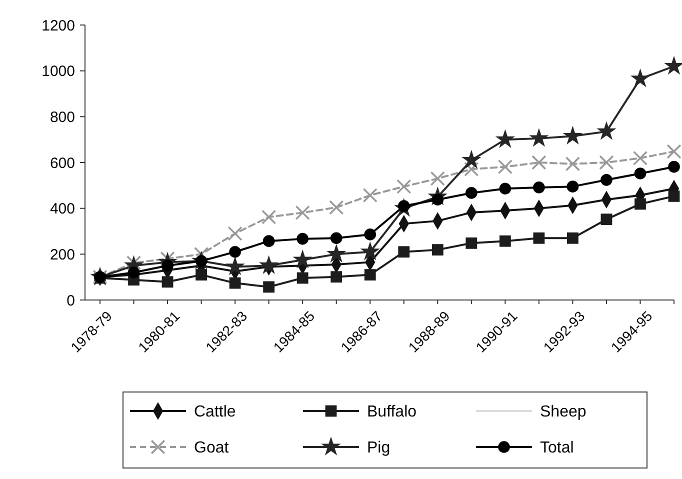  What do you see at coordinates (563, 412) in the screenshot?
I see `legend-label: Sheep` at bounding box center [563, 412].